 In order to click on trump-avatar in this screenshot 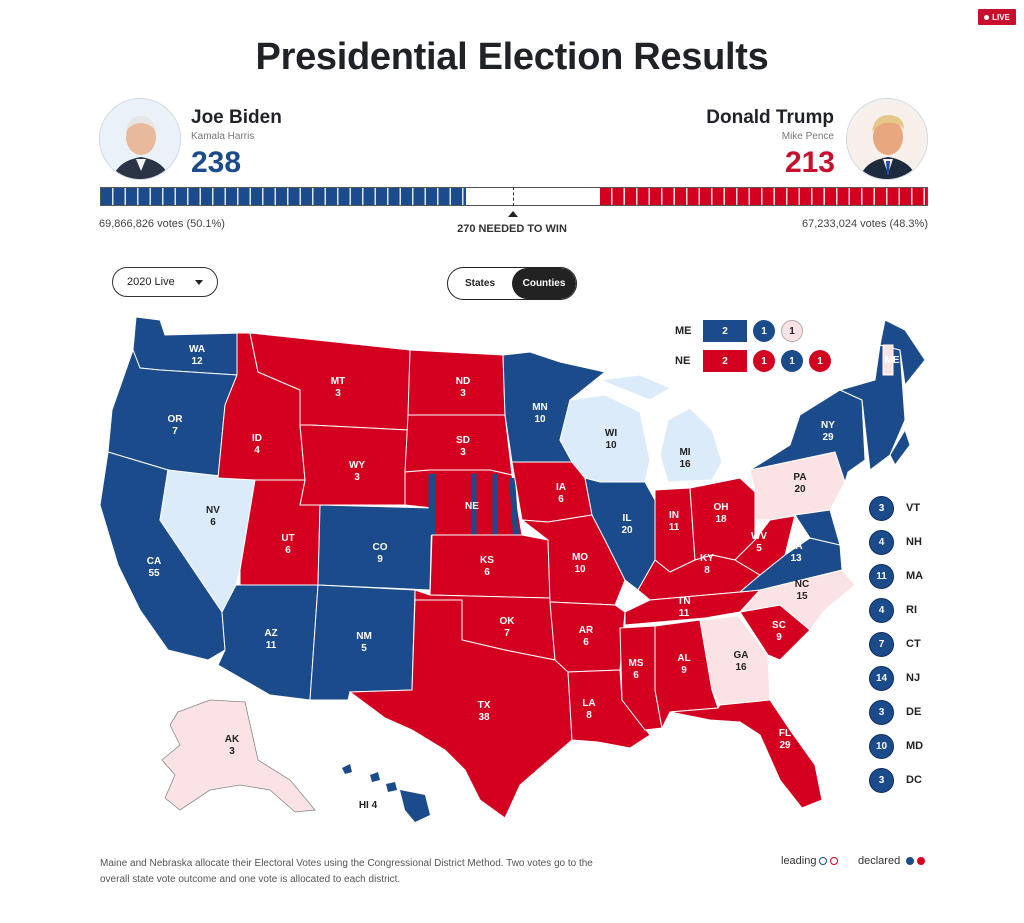, I will do `click(887, 139)`.